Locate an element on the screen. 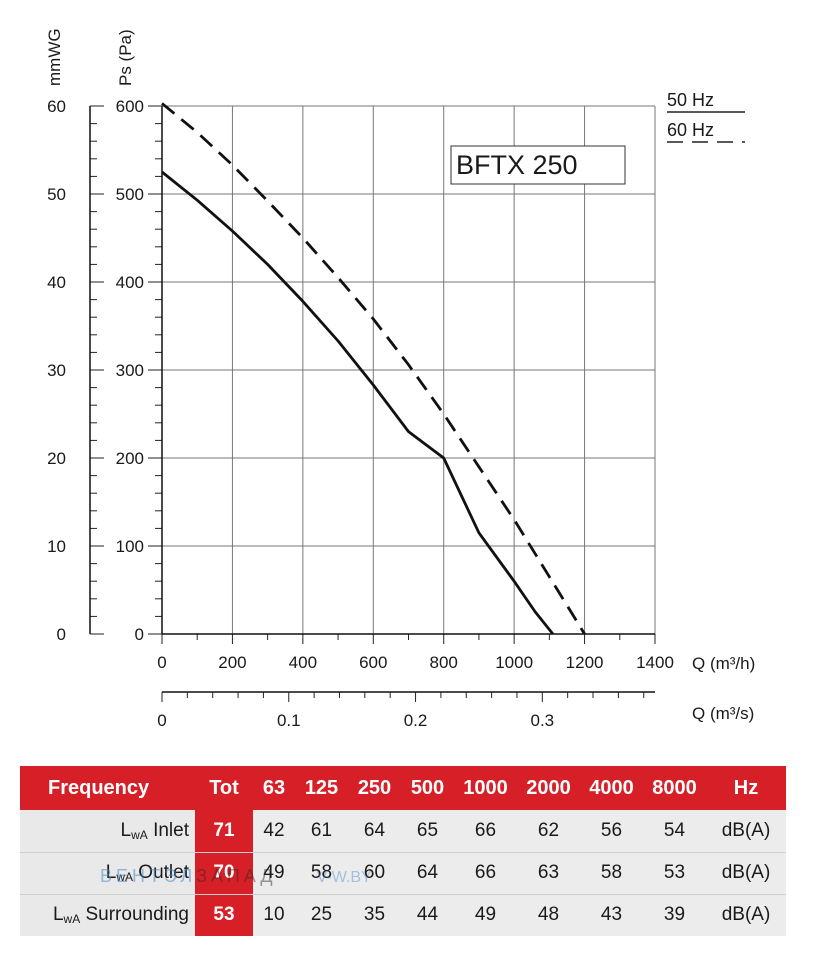 The image size is (816, 958). chart-title: BFTX 250 is located at coordinates (517, 165).